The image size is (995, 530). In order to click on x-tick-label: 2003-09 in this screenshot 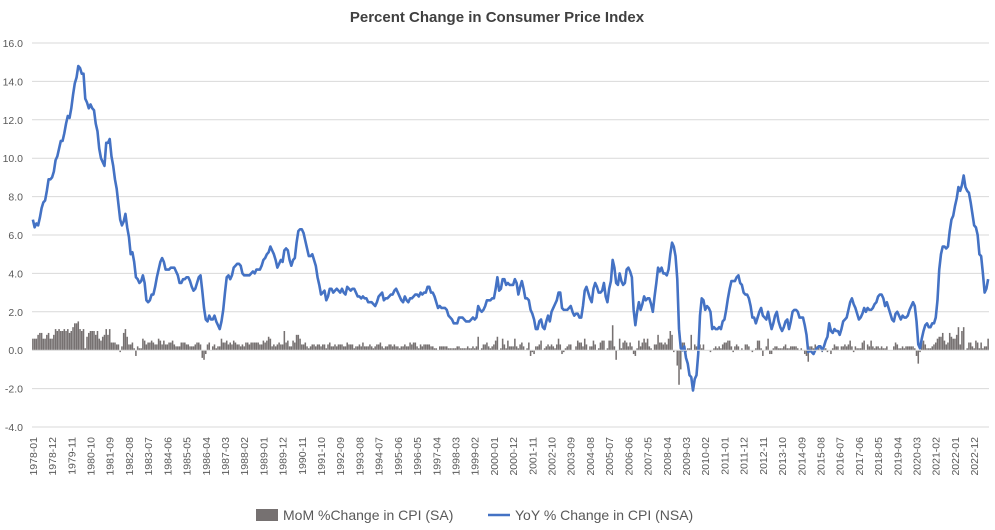, I will do `click(572, 456)`.